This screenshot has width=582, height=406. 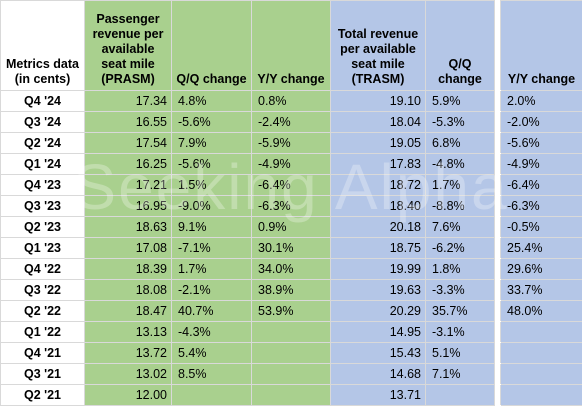 What do you see at coordinates (460, 269) in the screenshot?
I see `trasm-qq-cell: 1.8%` at bounding box center [460, 269].